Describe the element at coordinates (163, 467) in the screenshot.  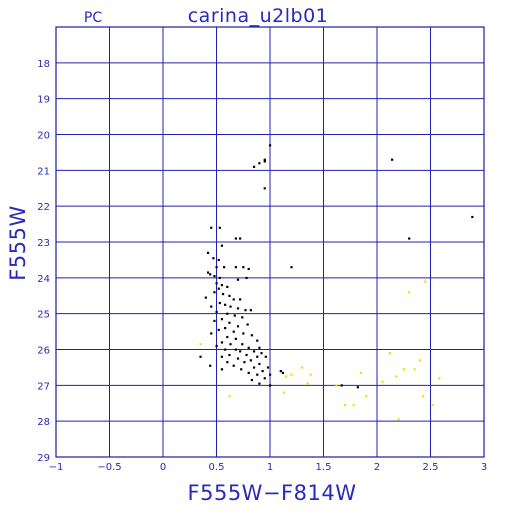
I see `x-tick-label: 0` at that location.